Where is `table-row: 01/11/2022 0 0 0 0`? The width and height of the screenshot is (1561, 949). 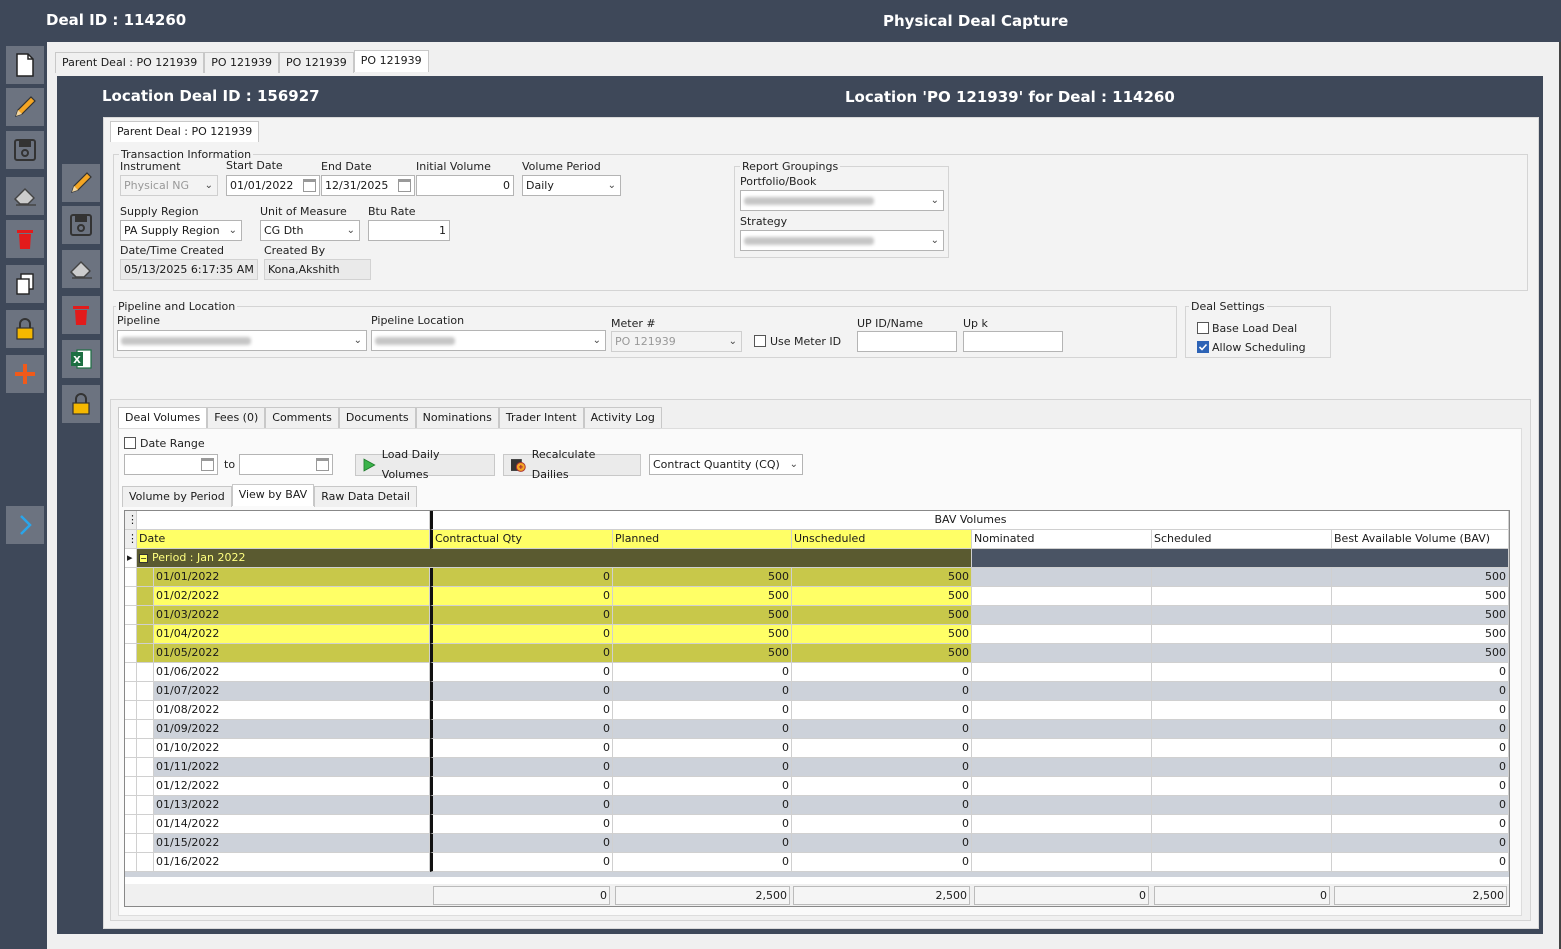
table-row: 01/11/2022 0 0 0 0 is located at coordinates (817, 767).